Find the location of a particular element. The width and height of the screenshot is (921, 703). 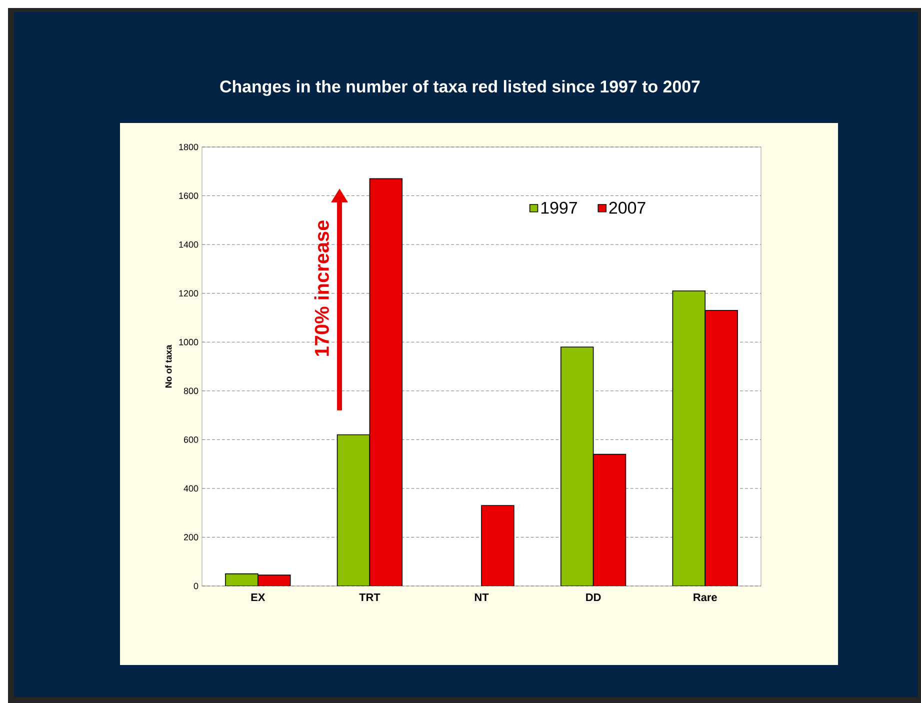

y-tick-label: 1600 is located at coordinates (188, 195).